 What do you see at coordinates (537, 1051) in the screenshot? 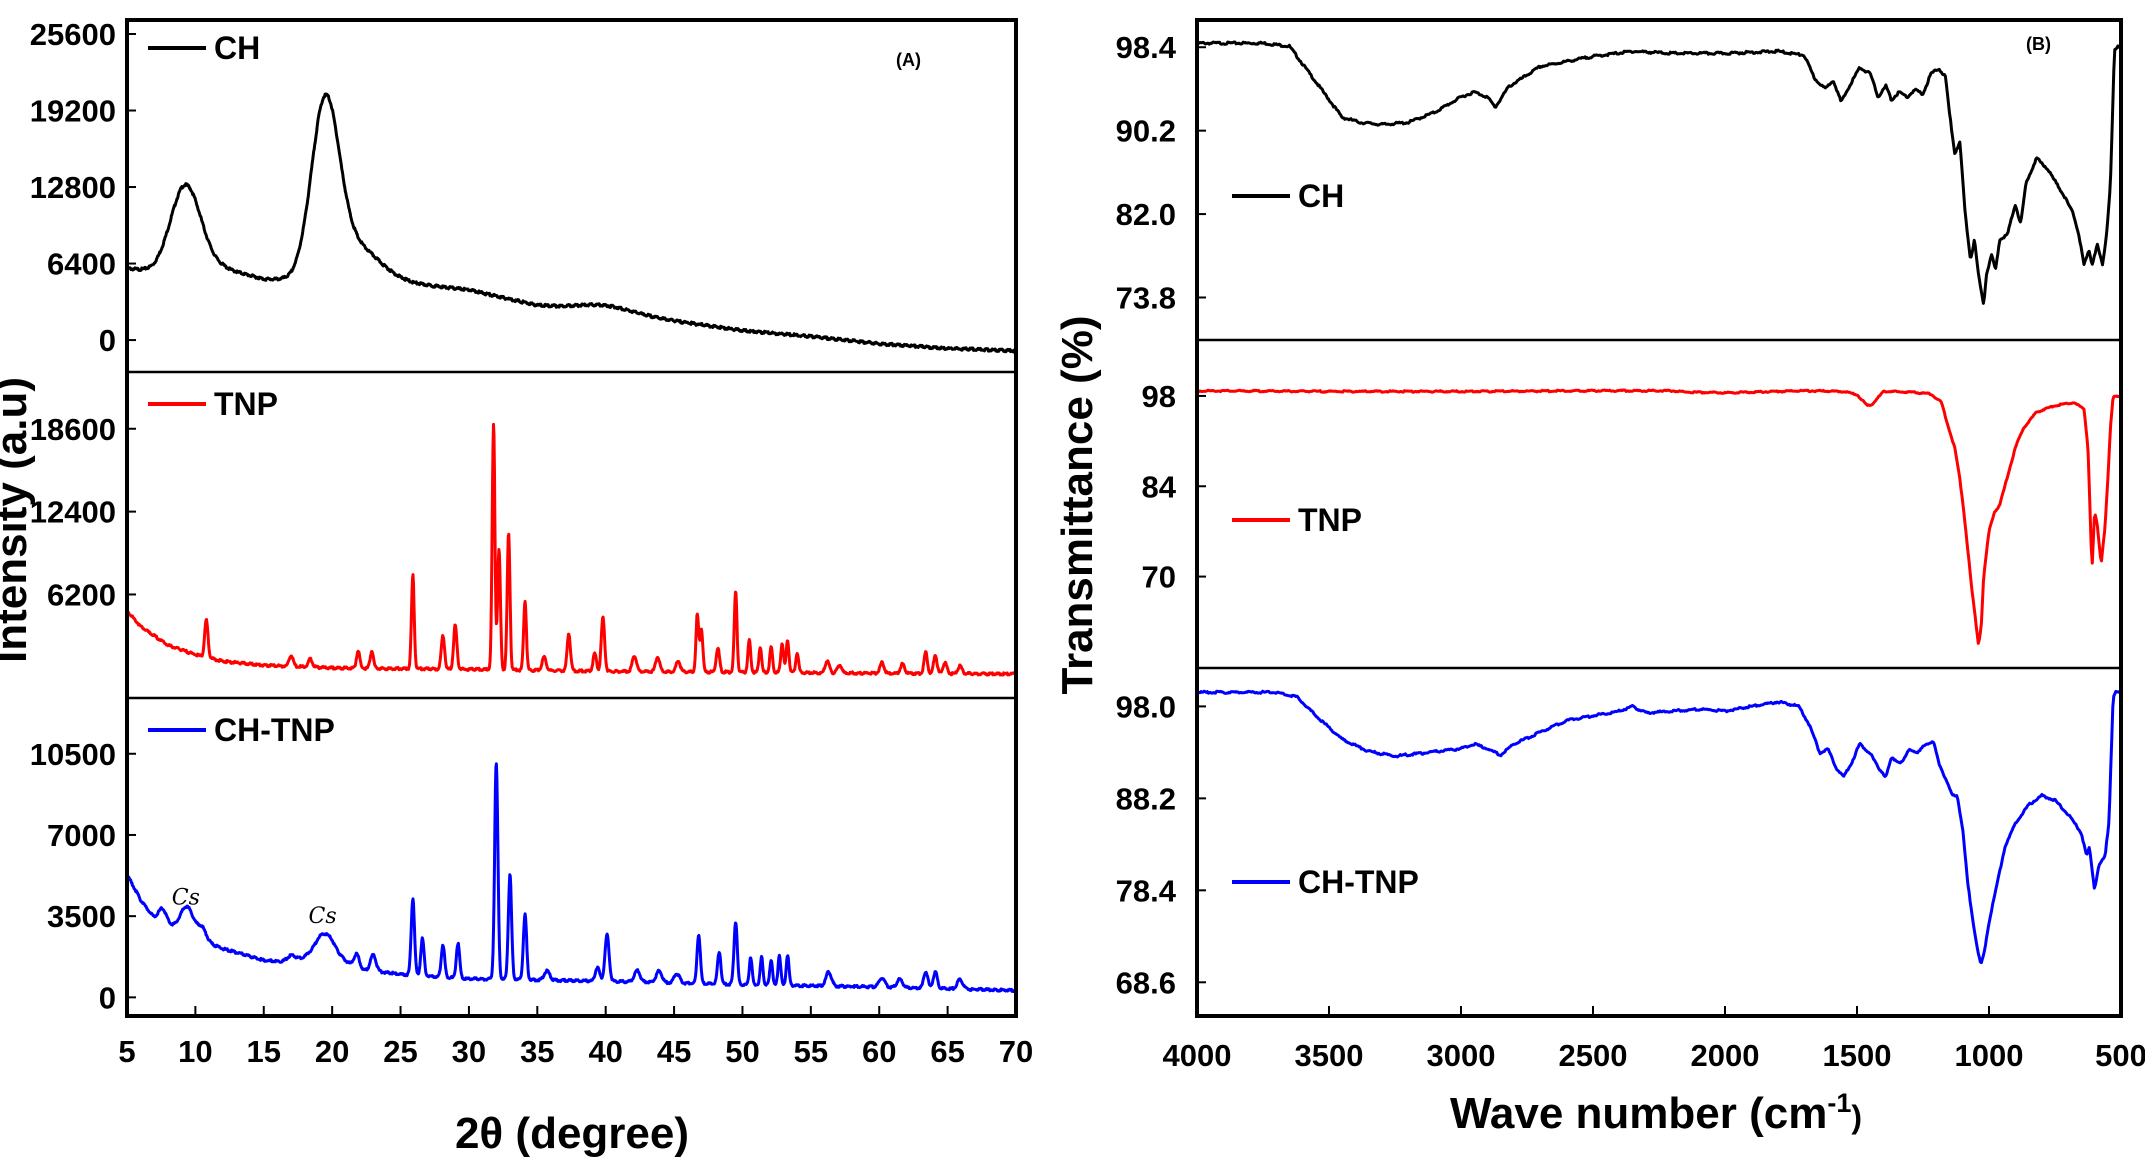
I see `x-tick-label: 35` at bounding box center [537, 1051].